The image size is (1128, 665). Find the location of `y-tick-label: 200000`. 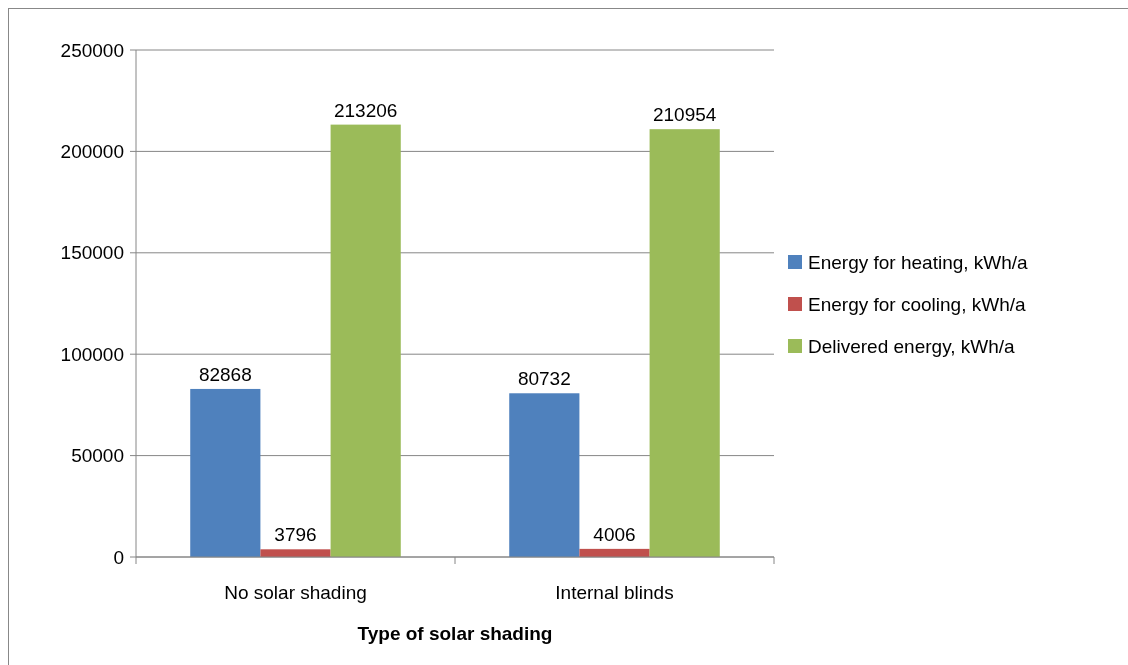

y-tick-label: 200000 is located at coordinates (92, 152).